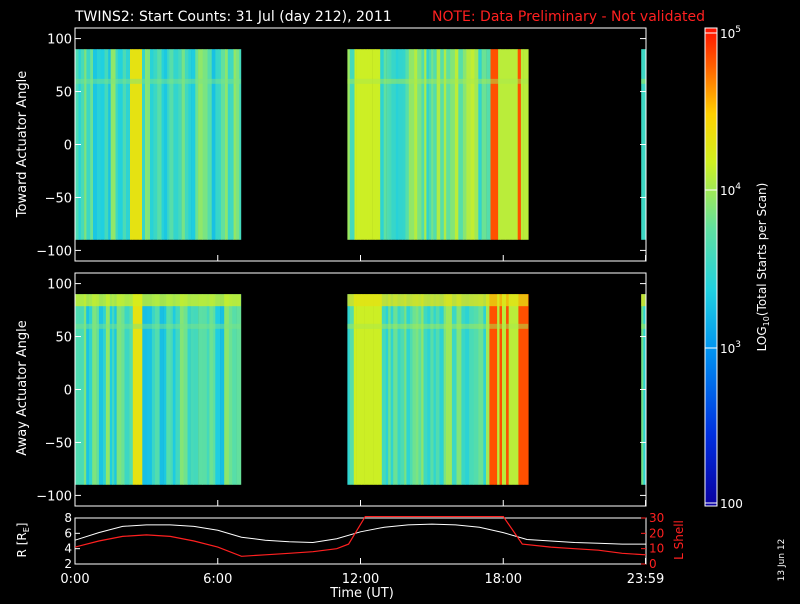 This screenshot has width=800, height=604. I want to click on away-ylabel: Away Actuator Angle, so click(22, 387).